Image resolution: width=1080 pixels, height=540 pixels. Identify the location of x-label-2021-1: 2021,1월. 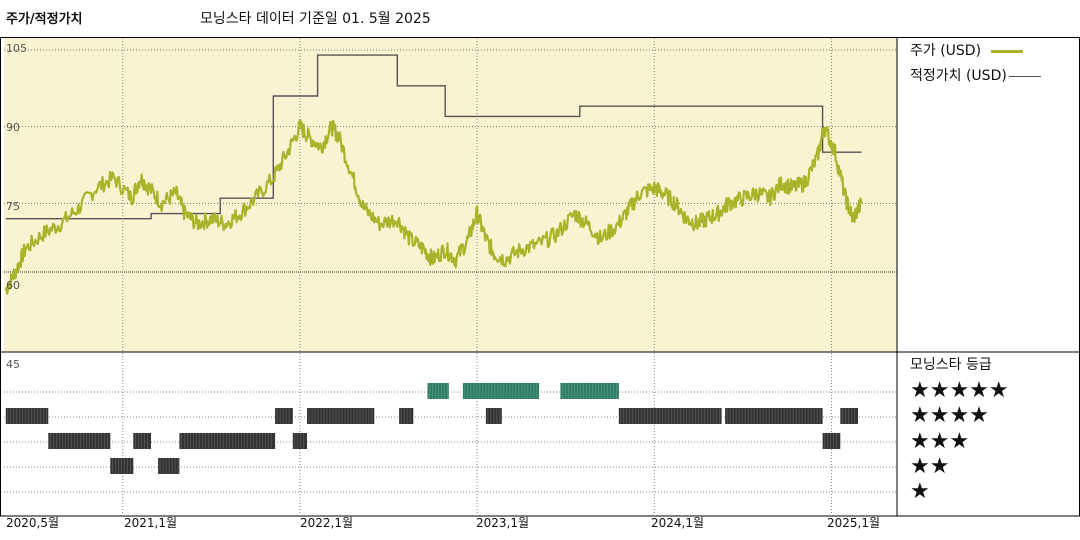
(151, 523).